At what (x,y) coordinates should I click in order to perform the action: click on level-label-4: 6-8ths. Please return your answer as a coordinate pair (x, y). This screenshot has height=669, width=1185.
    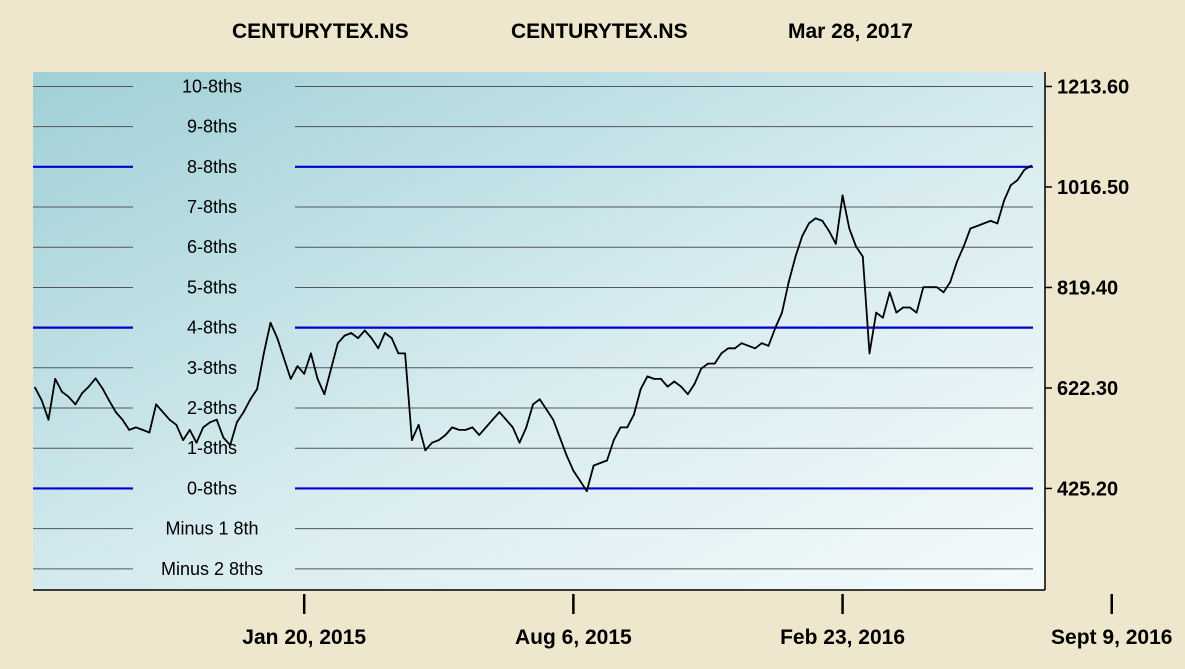
    Looking at the image, I should click on (212, 247).